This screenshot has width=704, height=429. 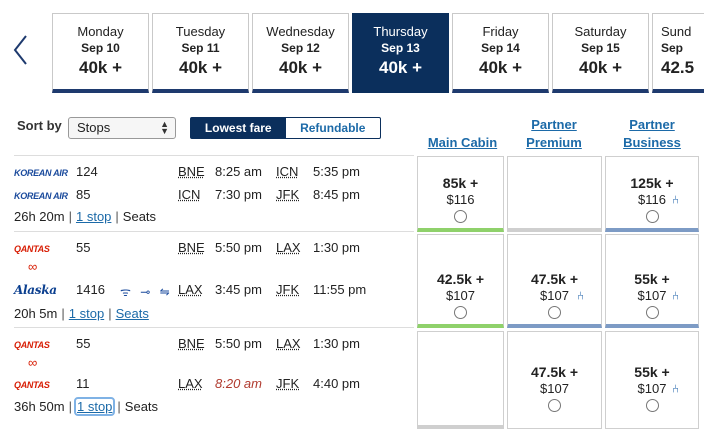 I want to click on fare-cell-premium: 47.5k + $107, so click(x=554, y=380).